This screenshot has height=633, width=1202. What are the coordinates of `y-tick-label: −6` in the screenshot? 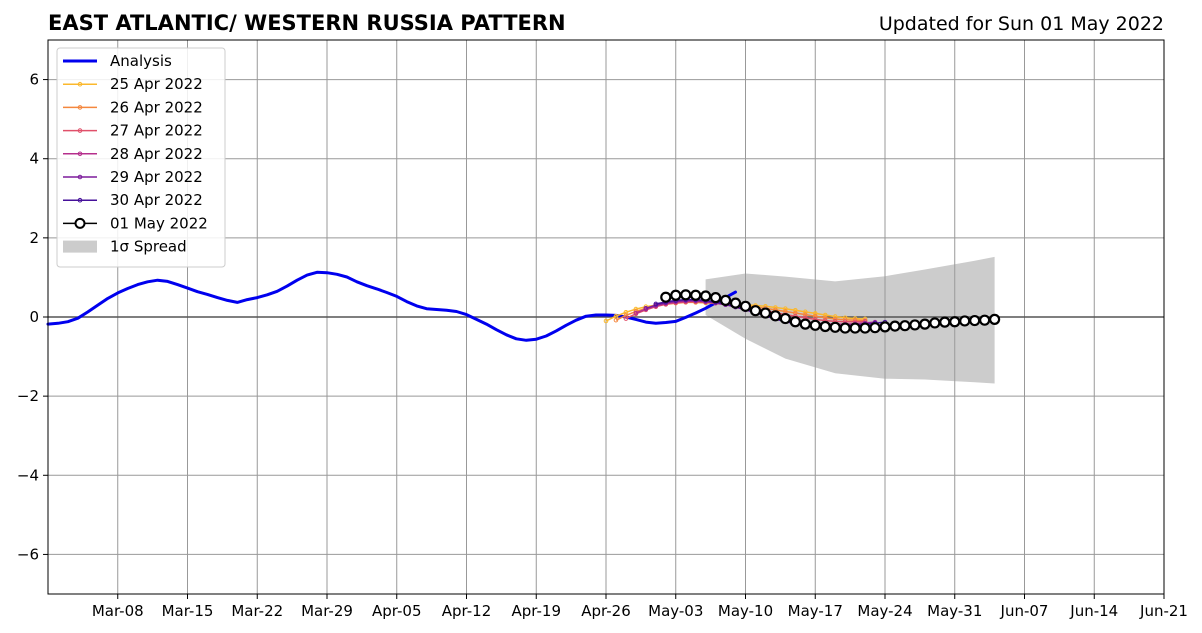 It's located at (28, 554).